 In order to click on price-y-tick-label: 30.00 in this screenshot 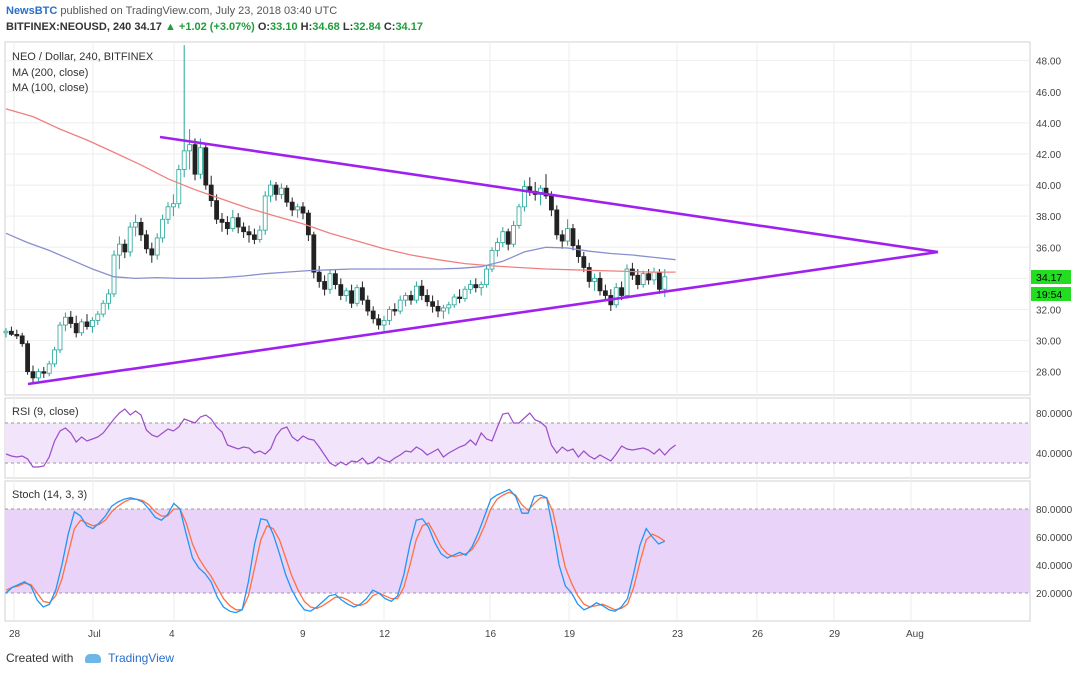, I will do `click(1048, 342)`.